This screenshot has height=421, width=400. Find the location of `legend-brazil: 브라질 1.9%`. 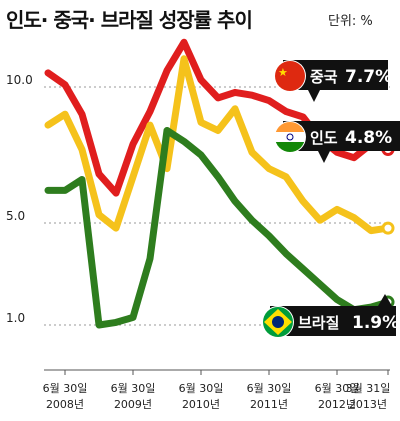

legend-brazil: 브라질 1.9% is located at coordinates (330, 316).